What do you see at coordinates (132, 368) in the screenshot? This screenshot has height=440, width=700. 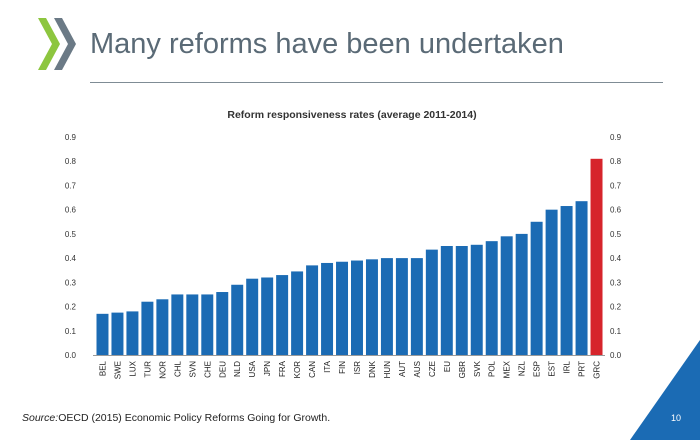 I see `x-tick-label: LUX` at bounding box center [132, 368].